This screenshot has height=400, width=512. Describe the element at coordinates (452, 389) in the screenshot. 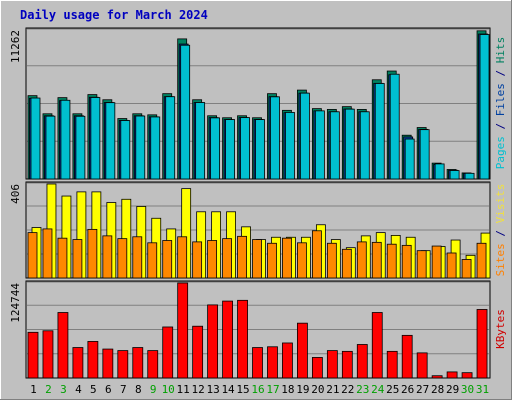

I see `x-tick-label-day: 29` at that location.